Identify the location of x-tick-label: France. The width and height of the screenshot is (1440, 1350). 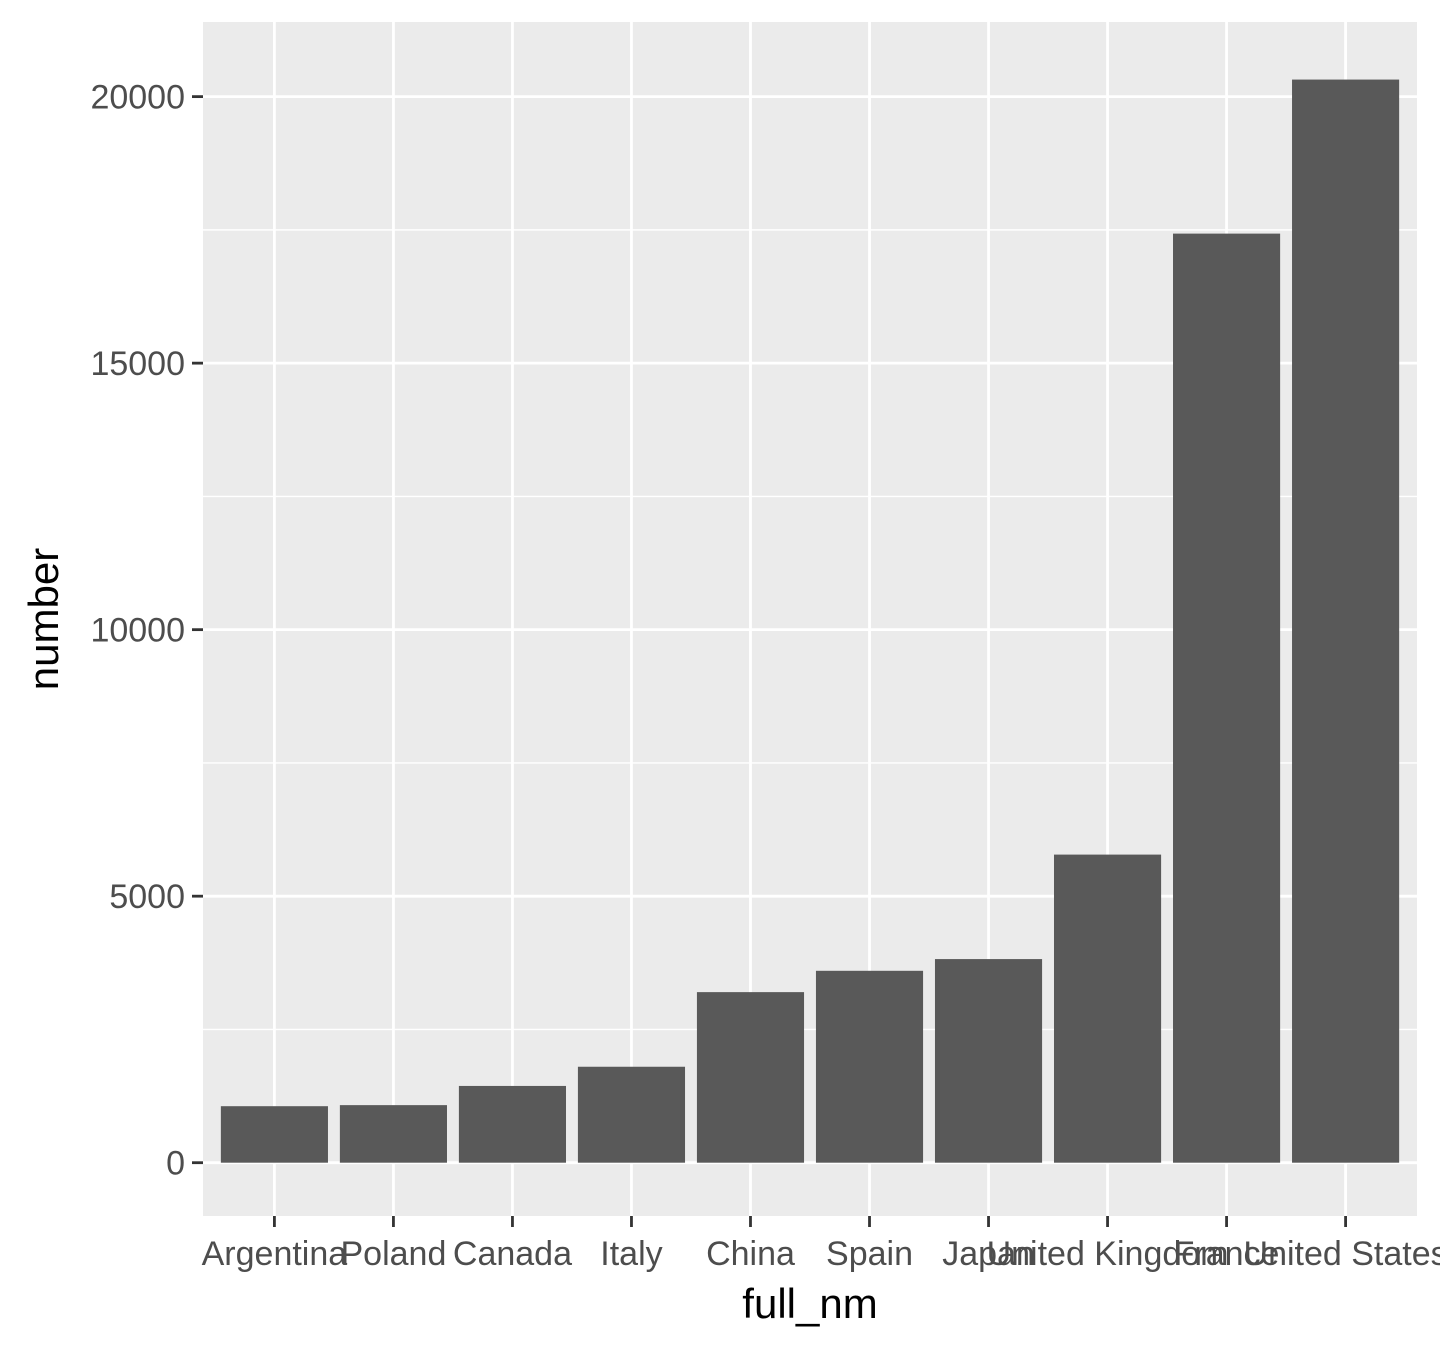
(1227, 1254).